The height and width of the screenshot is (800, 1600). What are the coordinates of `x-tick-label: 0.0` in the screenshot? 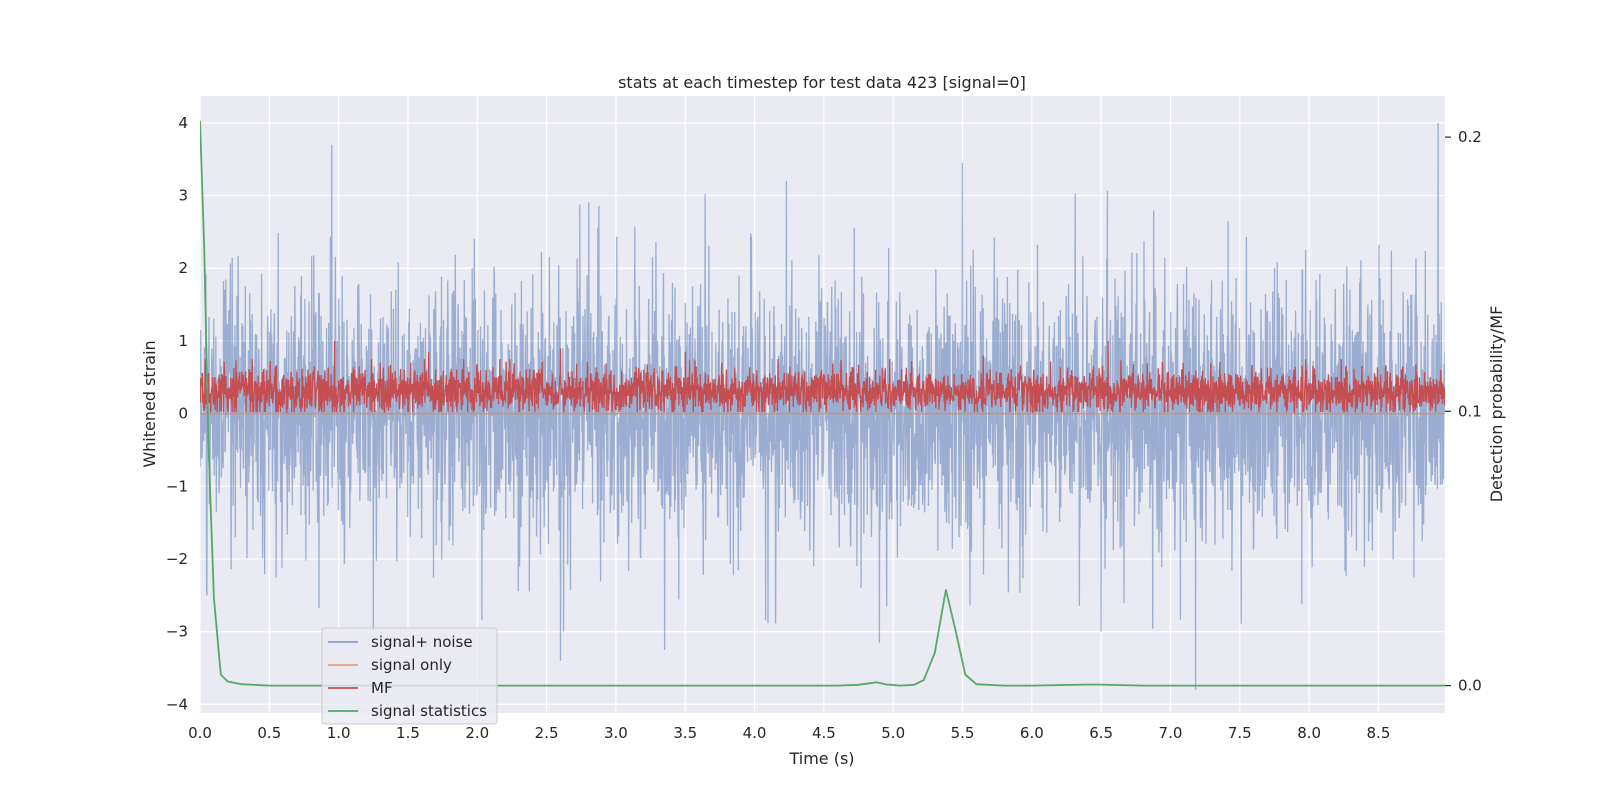 It's located at (200, 733).